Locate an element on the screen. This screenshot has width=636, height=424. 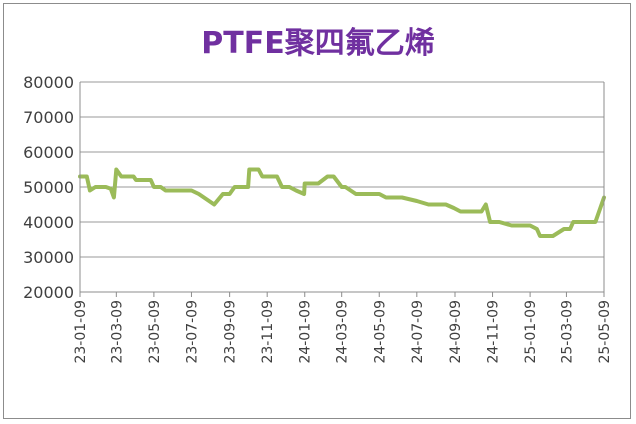
series-line is located at coordinates (342, 202).